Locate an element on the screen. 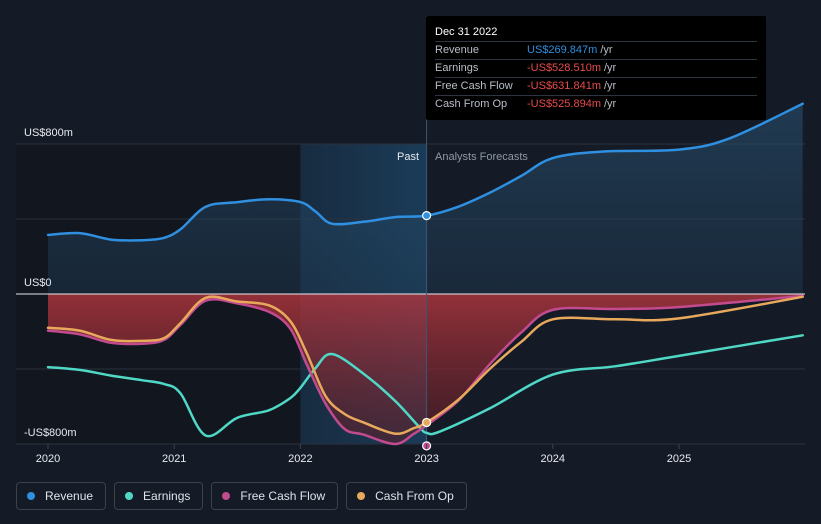  y-label-bottom: -US$800m is located at coordinates (50, 433).